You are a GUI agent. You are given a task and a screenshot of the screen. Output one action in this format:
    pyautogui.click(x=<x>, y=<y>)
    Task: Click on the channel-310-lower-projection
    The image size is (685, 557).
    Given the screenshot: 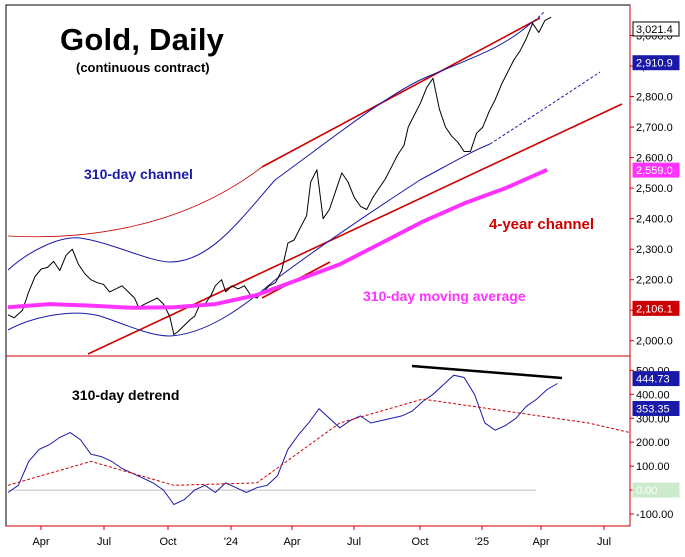 What is the action you would take?
    pyautogui.click(x=545, y=108)
    